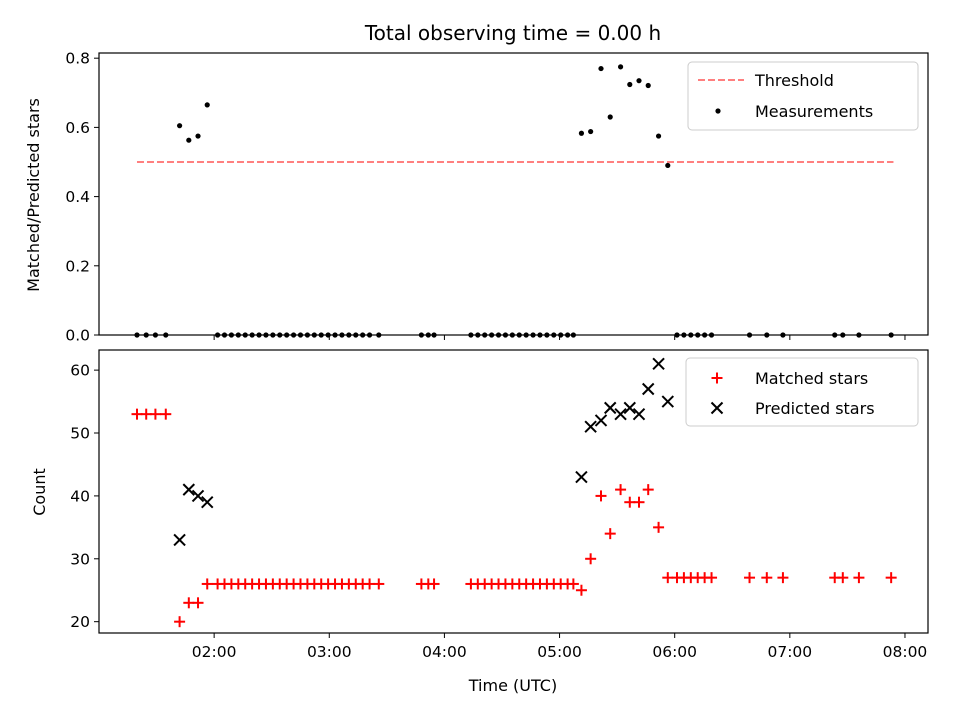 This screenshot has height=720, width=960. Describe the element at coordinates (559, 652) in the screenshot. I see `bottom-x-tick-label: 05:00` at that location.